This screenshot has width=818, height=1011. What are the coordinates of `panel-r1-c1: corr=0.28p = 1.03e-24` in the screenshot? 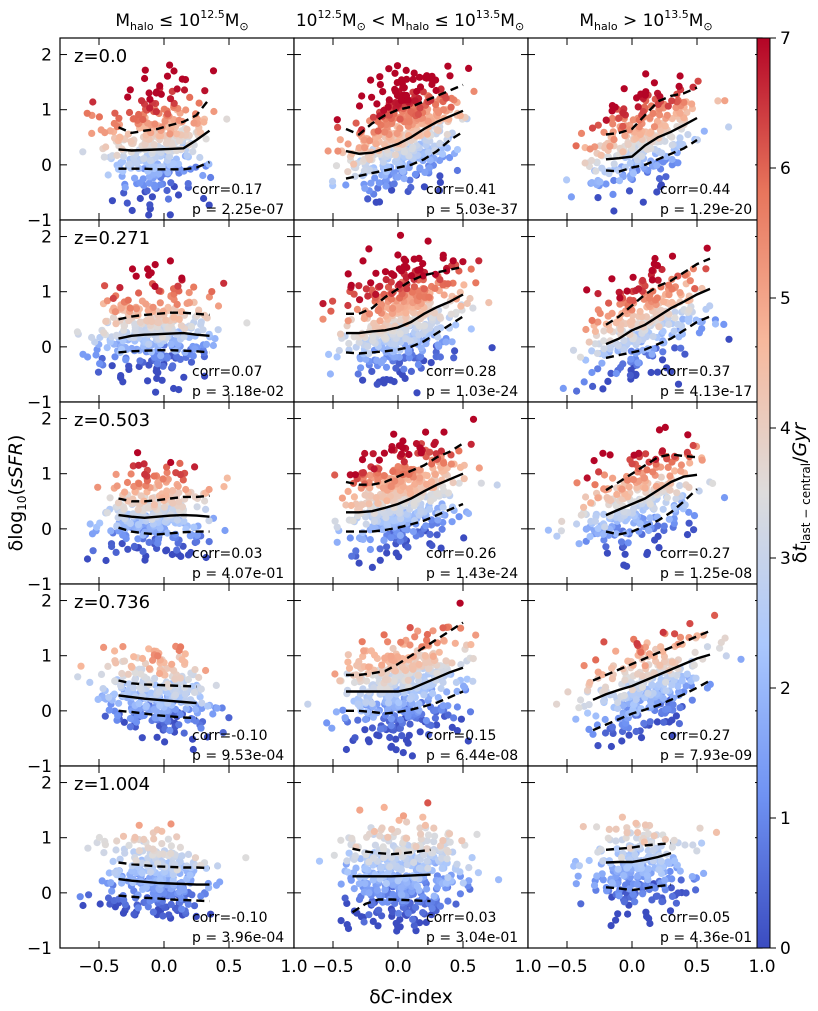 It's located at (411, 311).